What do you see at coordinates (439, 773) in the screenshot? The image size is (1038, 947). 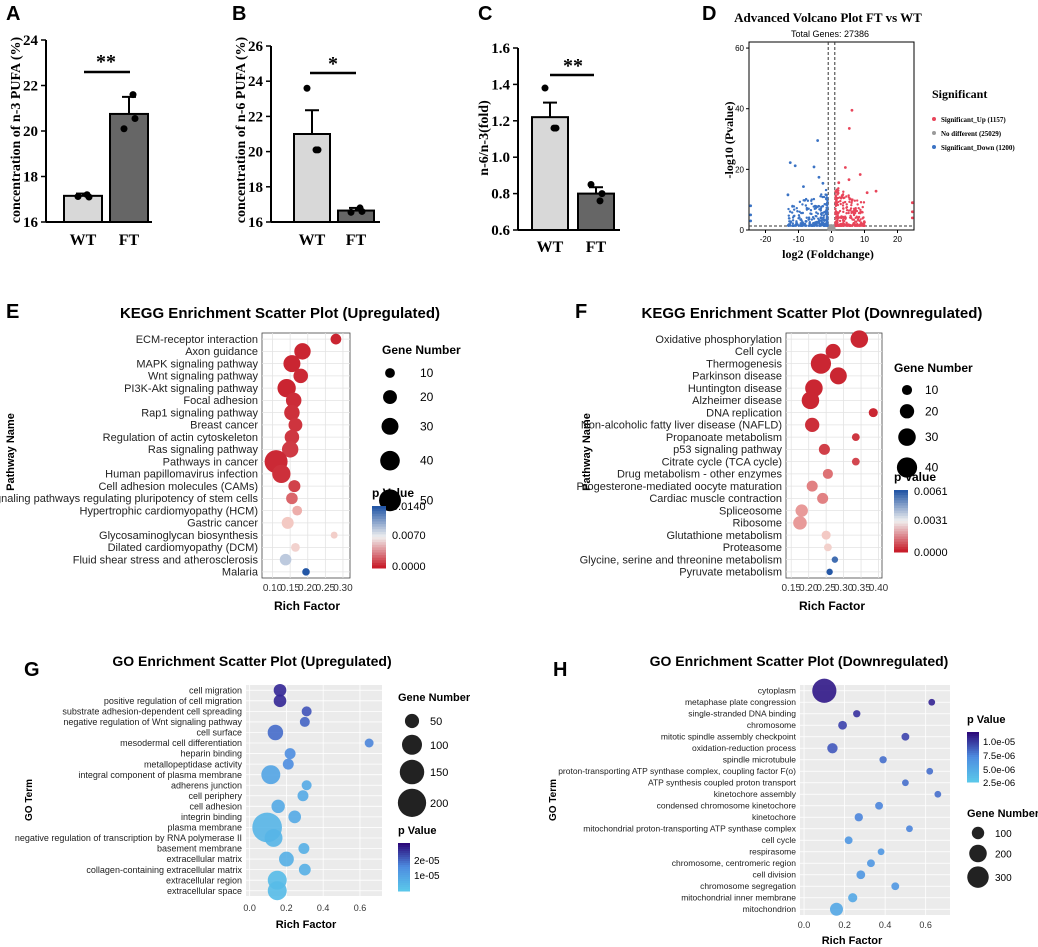 I see `size-legend-label: 150` at bounding box center [439, 773].